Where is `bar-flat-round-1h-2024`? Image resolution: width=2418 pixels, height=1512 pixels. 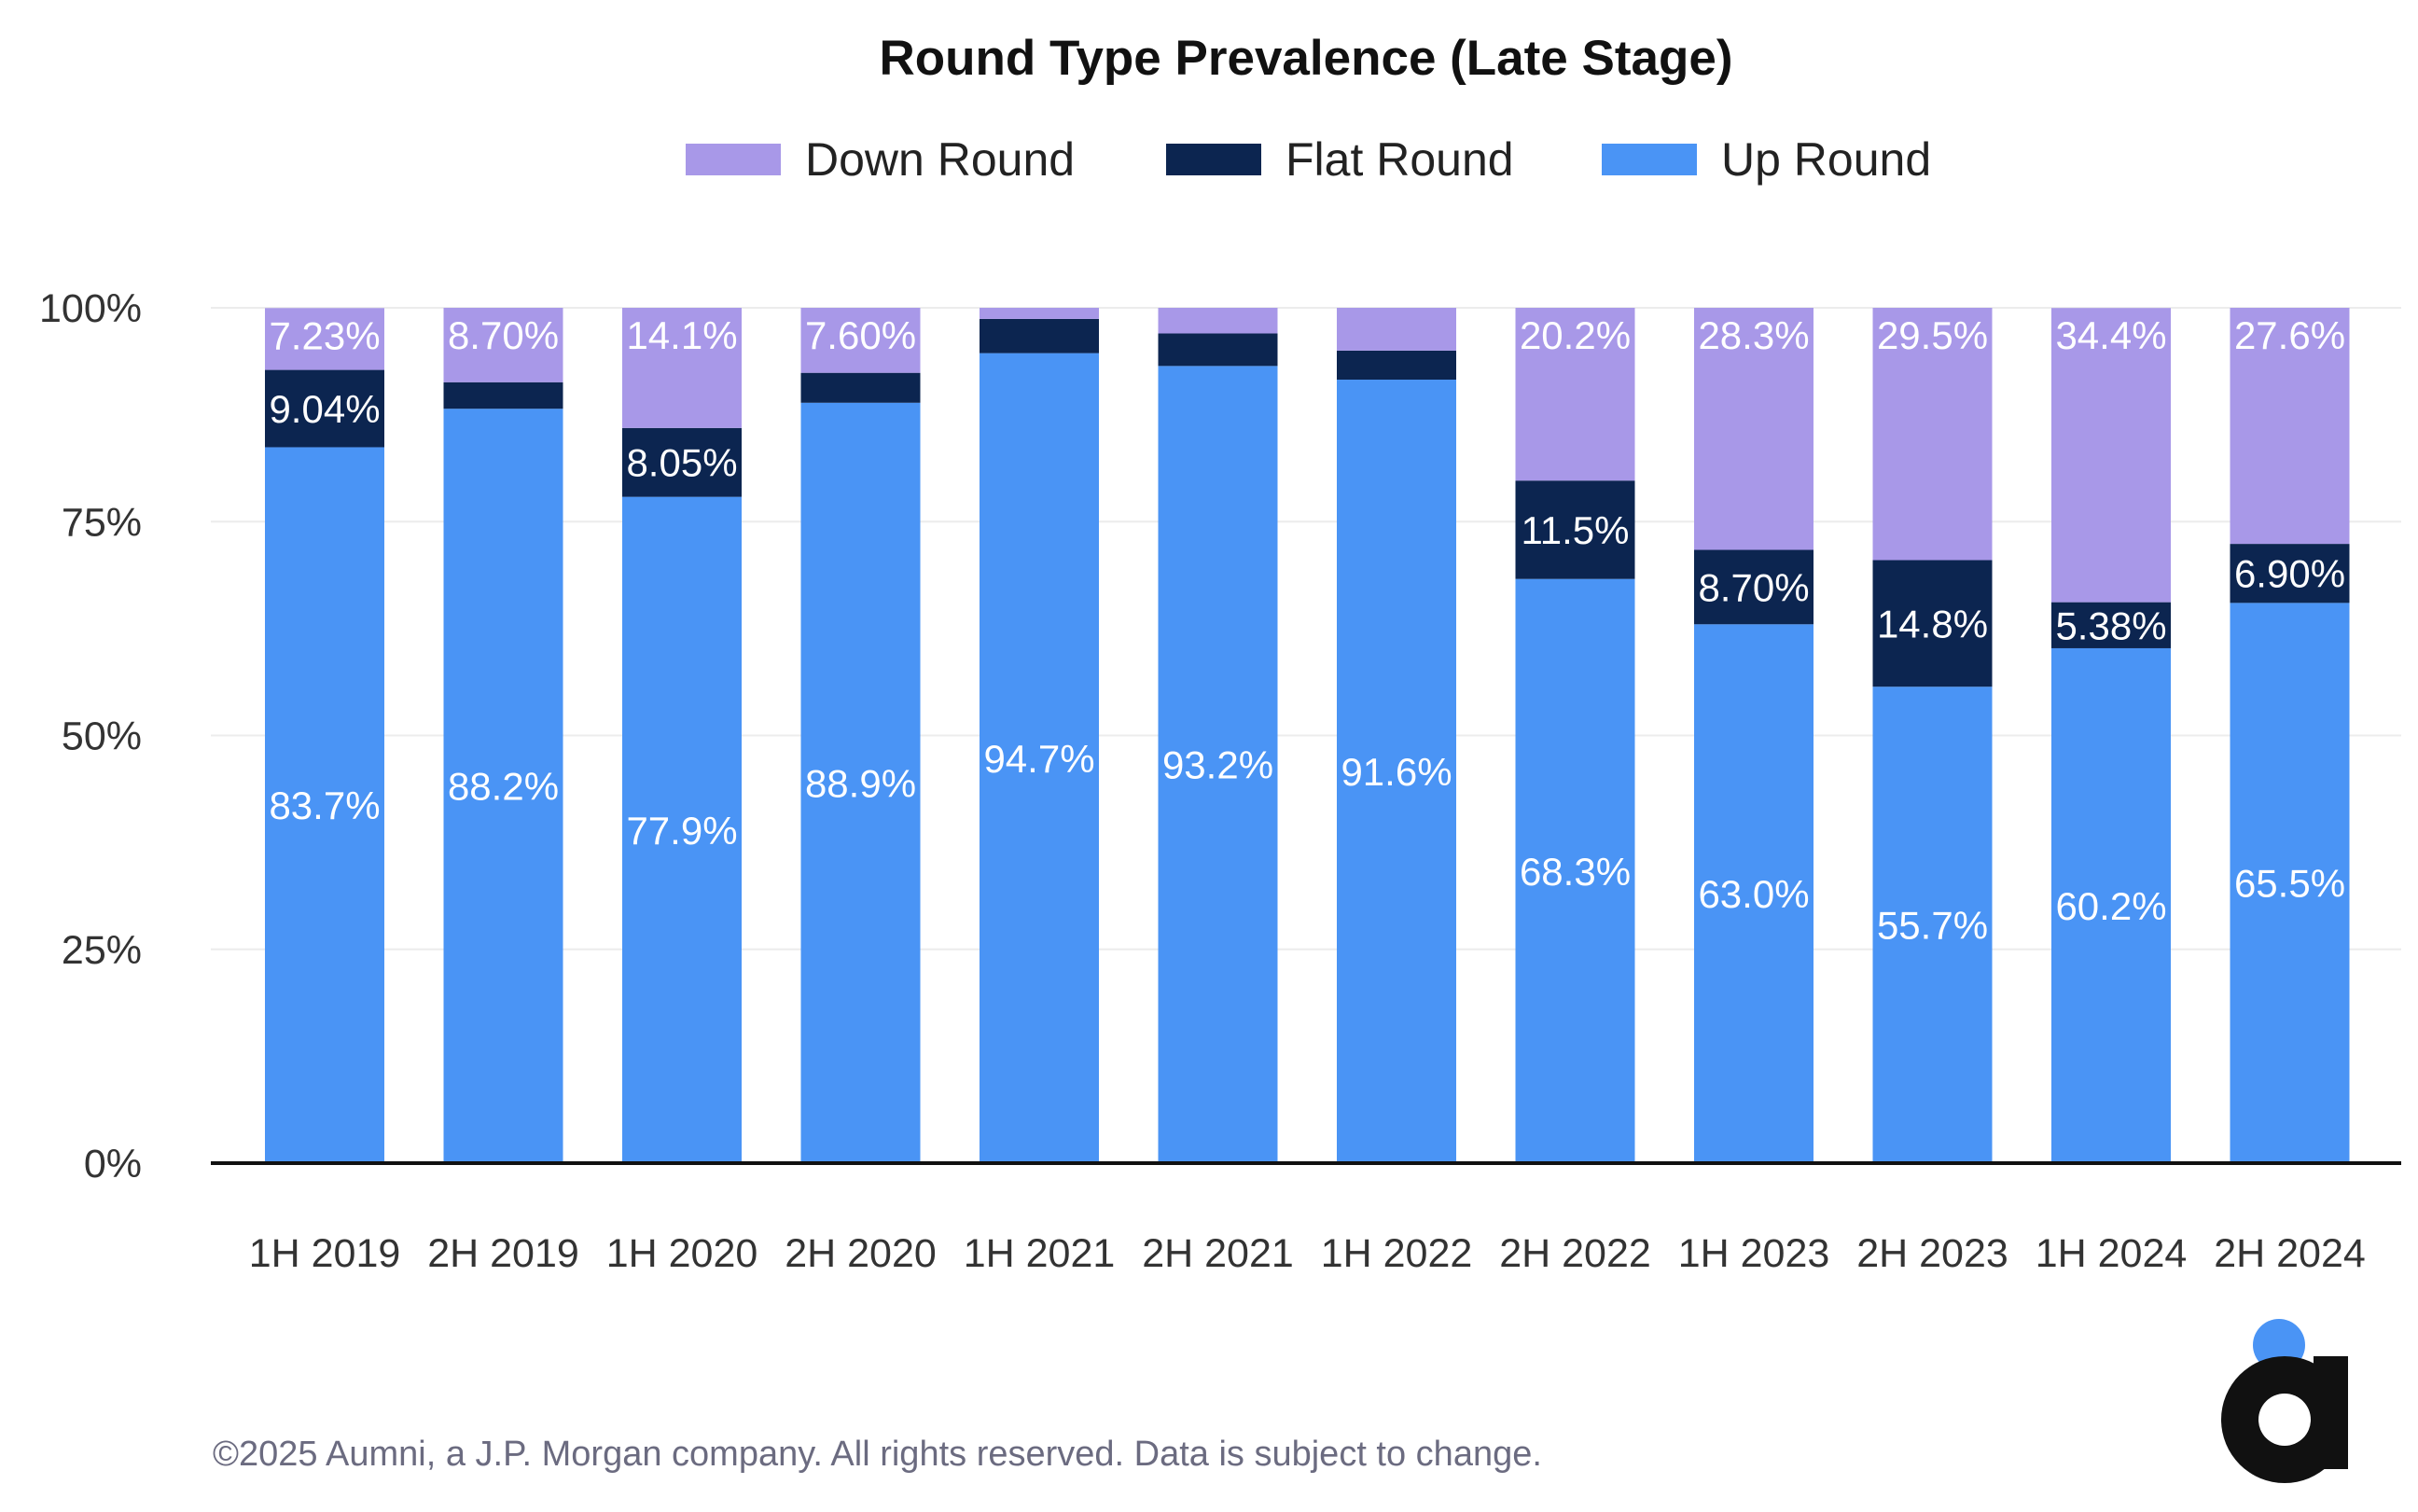 bar-flat-round-1h-2024 is located at coordinates (2111, 625).